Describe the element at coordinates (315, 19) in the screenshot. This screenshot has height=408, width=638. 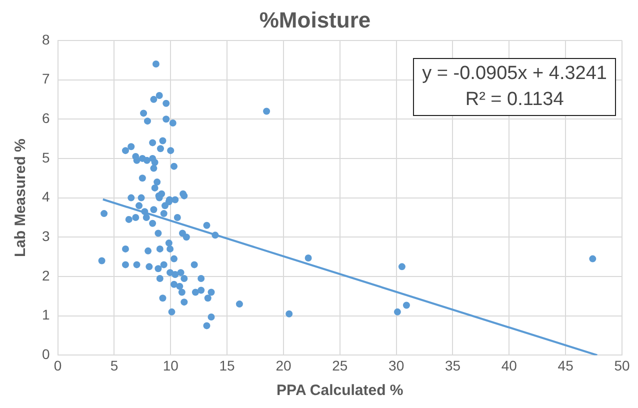
I see `chart-title: %Moisture` at that location.